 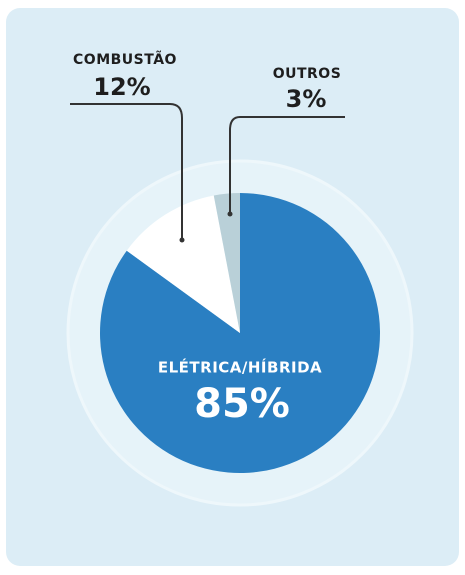 I want to click on slice-value: 12%, so click(x=121, y=87).